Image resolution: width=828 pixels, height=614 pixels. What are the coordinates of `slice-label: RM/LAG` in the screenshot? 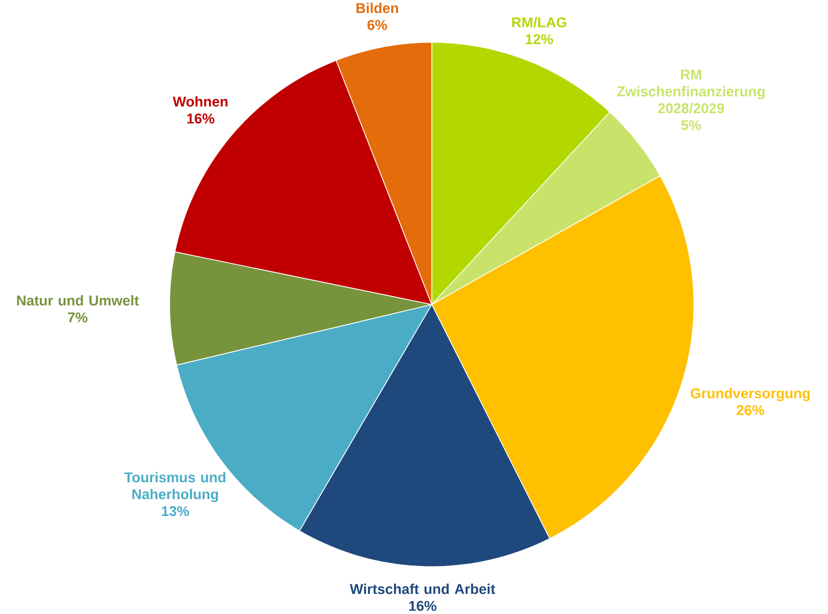 It's located at (539, 22).